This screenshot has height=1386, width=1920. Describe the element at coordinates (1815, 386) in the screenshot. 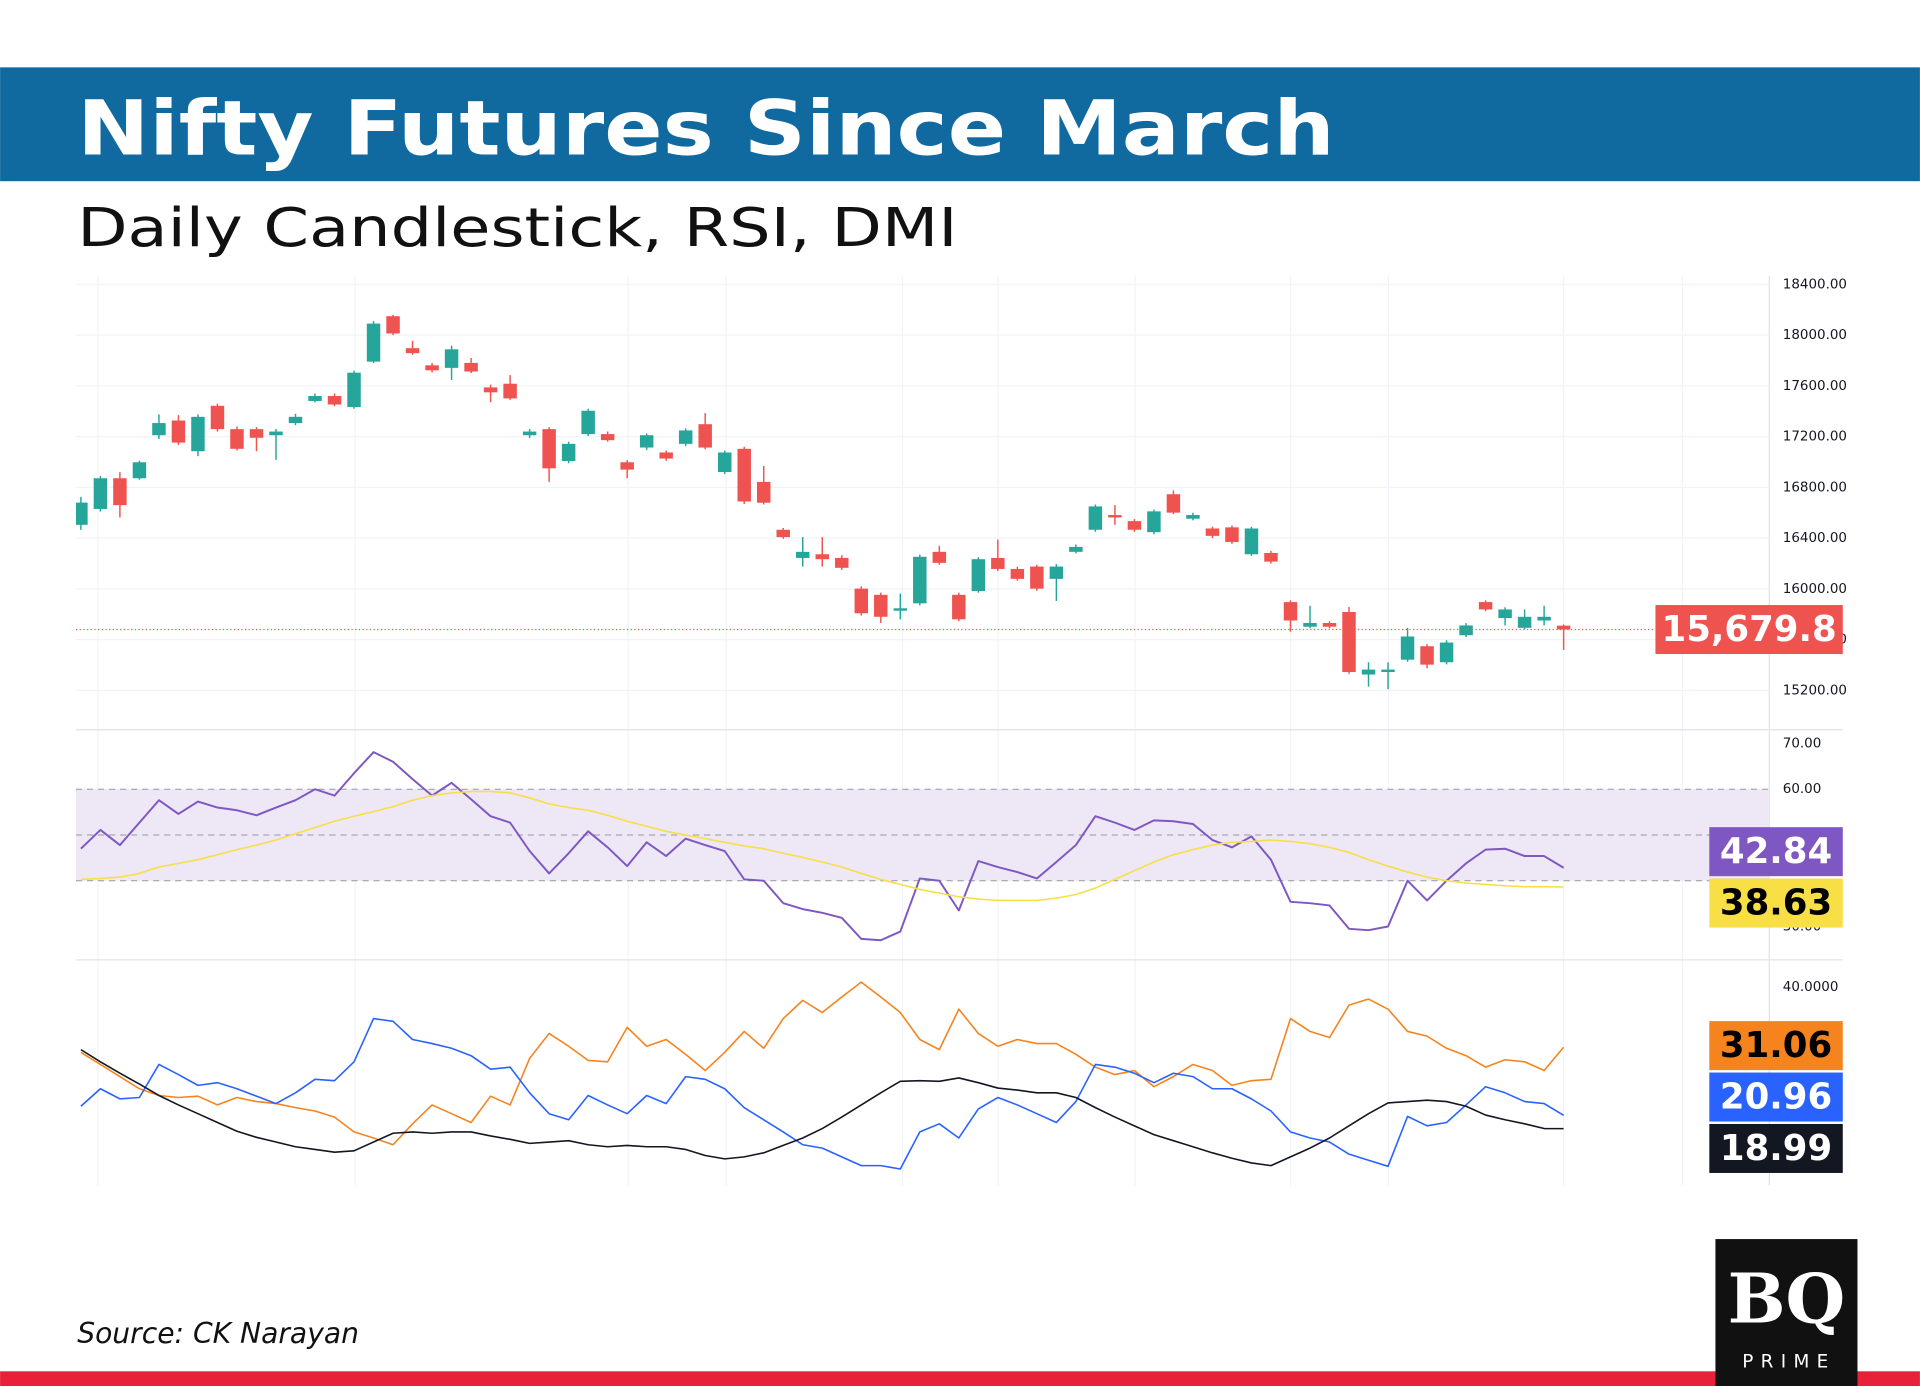

I see `y-tick-label: 17600.00` at that location.